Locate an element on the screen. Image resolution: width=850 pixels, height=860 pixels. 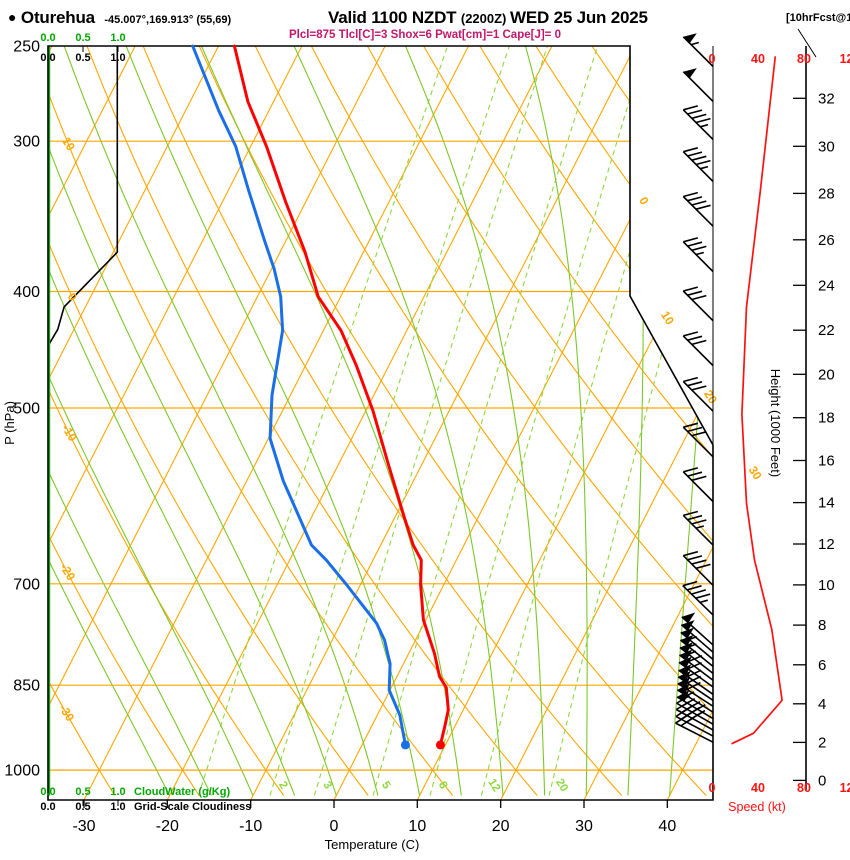
svg-text: -30 is located at coordinates (66, 713).